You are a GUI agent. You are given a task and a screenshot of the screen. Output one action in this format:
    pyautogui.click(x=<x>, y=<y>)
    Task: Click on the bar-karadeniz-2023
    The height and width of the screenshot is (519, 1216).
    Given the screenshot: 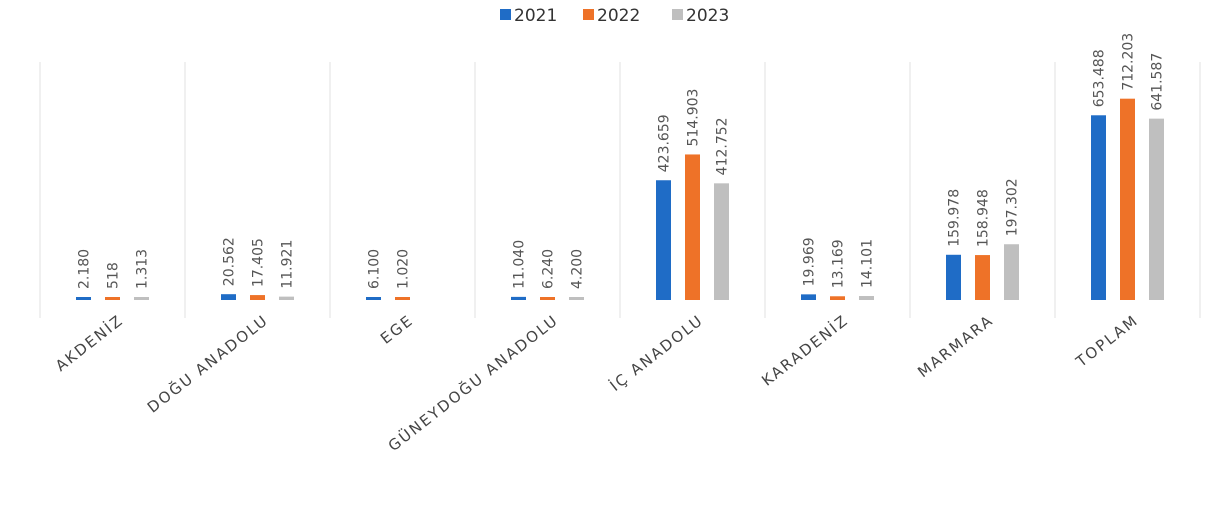 What is the action you would take?
    pyautogui.click(x=866, y=298)
    